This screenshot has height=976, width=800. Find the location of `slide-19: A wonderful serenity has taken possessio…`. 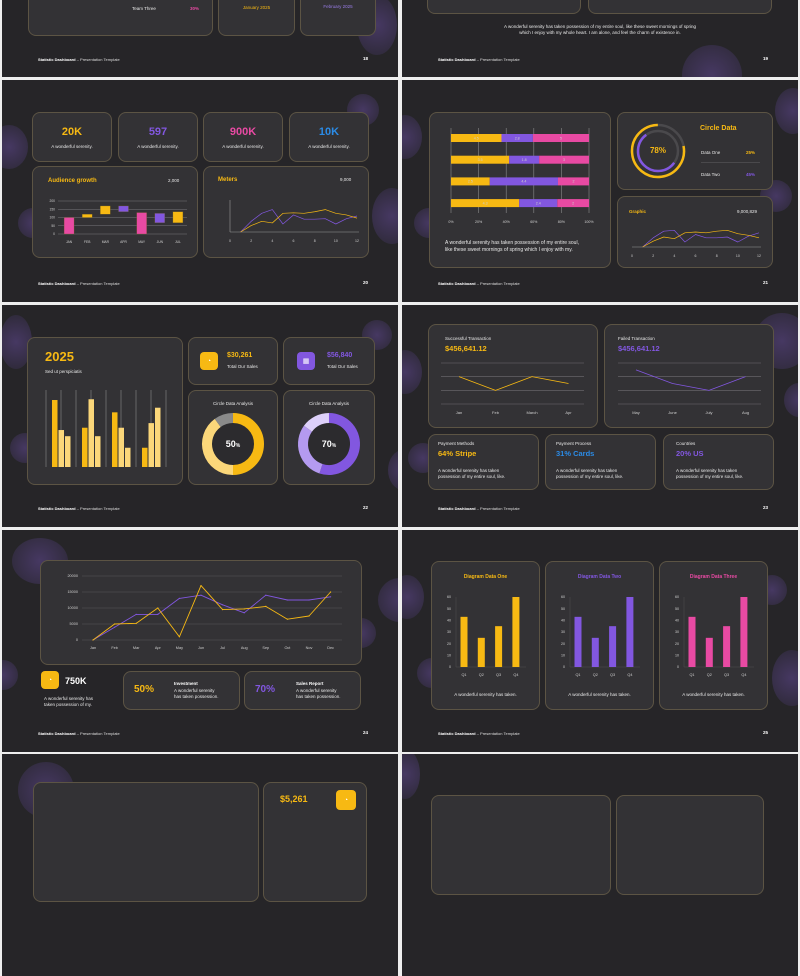

slide-19: A wonderful serenity has taken possessio… is located at coordinates (600, 38).